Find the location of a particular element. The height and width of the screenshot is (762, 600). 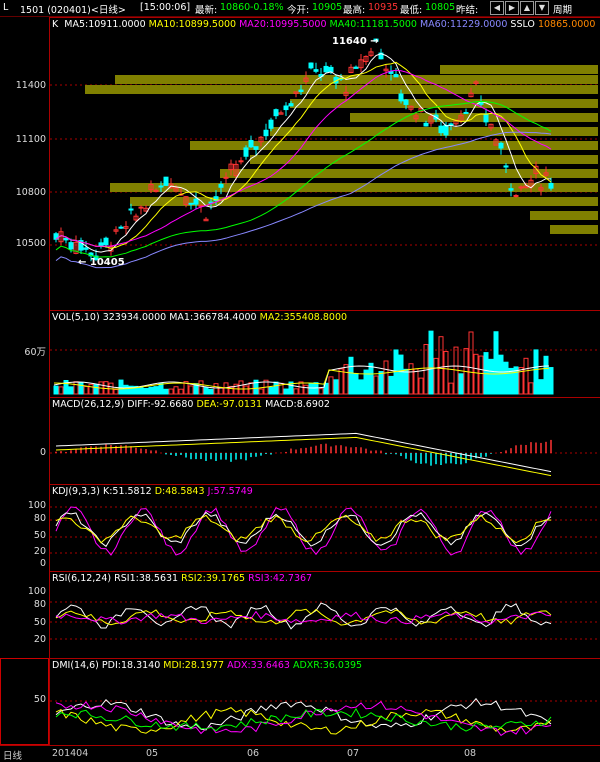

quote-time: [15:00:06] is located at coordinates (165, 7).